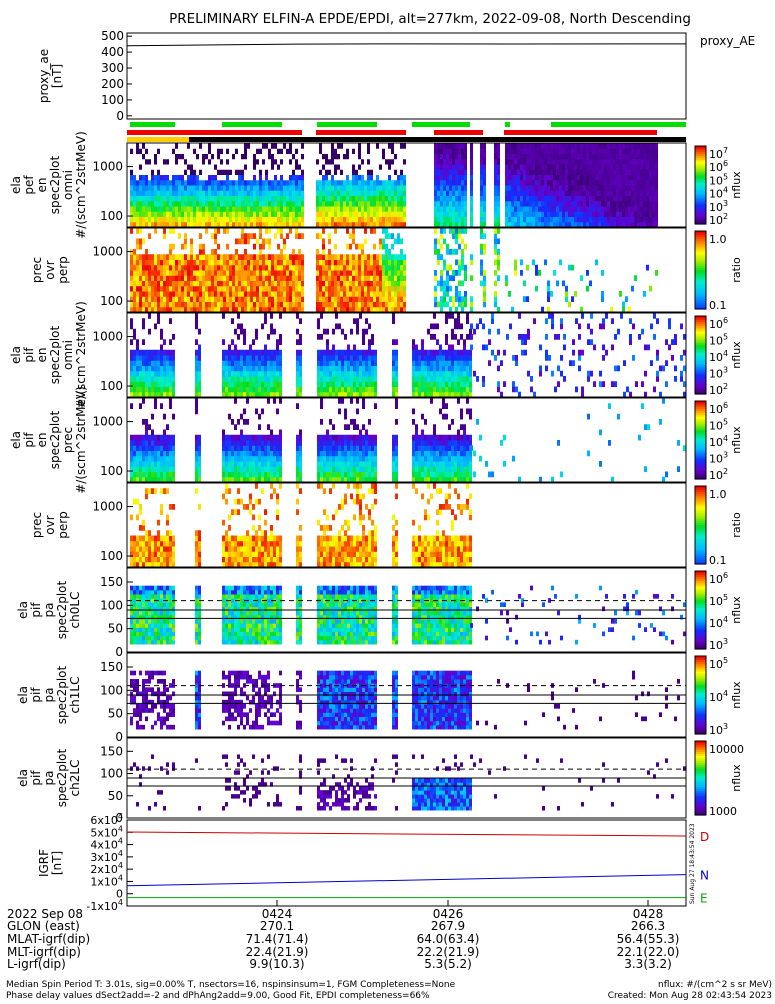 This screenshot has width=775, height=1004. What do you see at coordinates (81, 185) in the screenshot?
I see `ylabel-ela_pef_en_spec2plot_omni-5: #/(scm^2strMeV)` at bounding box center [81, 185].